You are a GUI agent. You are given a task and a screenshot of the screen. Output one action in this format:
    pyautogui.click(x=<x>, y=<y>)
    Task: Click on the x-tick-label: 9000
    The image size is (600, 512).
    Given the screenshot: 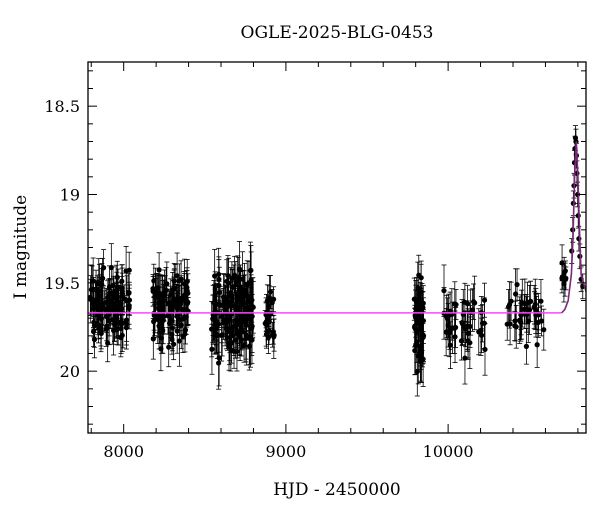 What is the action you would take?
    pyautogui.click(x=286, y=451)
    